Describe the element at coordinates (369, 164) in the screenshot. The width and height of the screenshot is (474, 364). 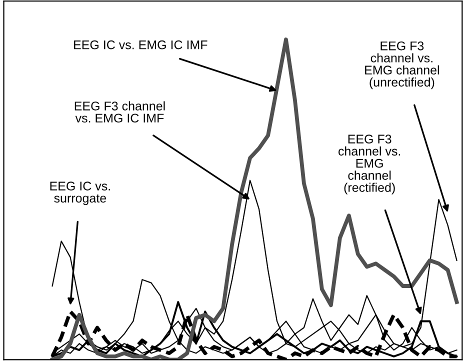
I see `annotation: EEG F3 channel vs. EMG channel (rectified)` at that location.